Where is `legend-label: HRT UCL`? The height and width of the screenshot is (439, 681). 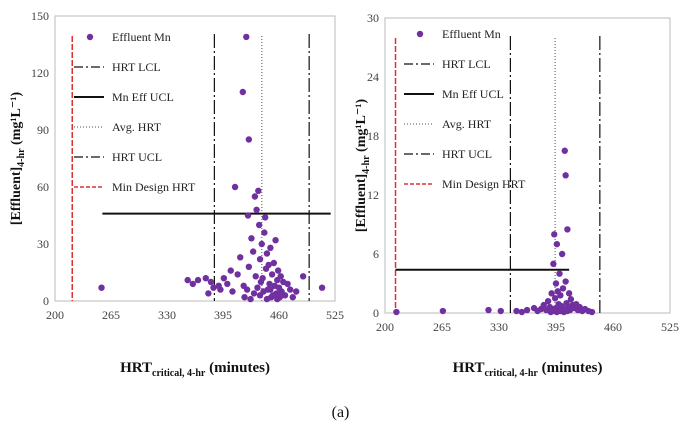
legend-label: HRT UCL is located at coordinates (137, 157).